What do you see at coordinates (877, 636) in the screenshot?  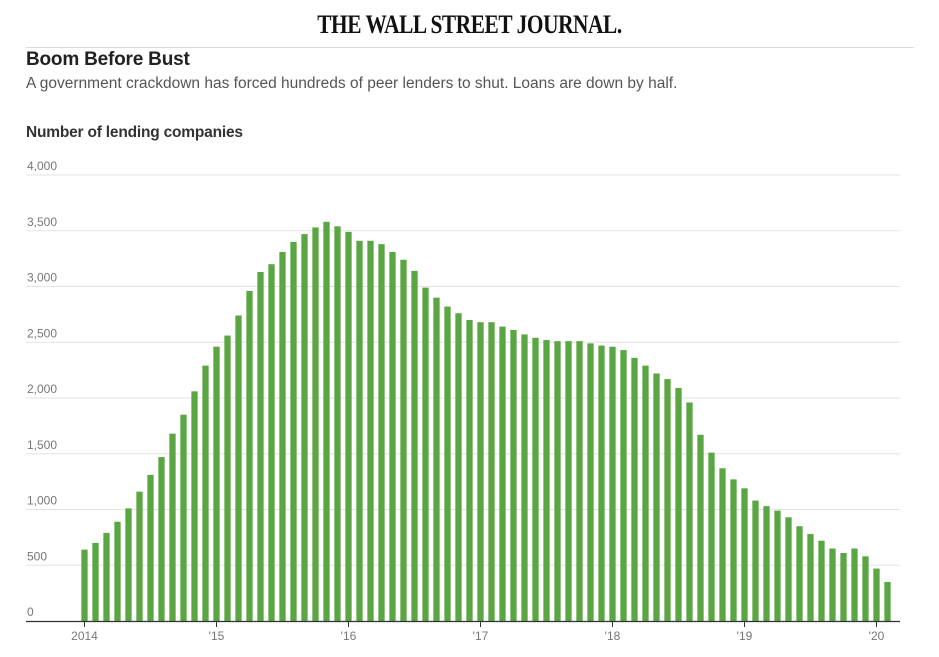 I see `x-tick-label: '20` at bounding box center [877, 636].